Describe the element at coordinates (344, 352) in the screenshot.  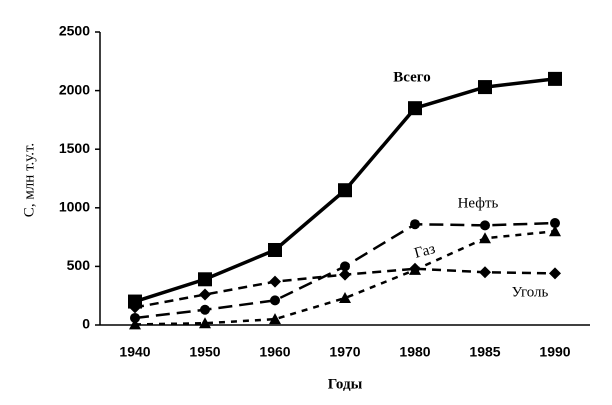
I see `x-tick-label: 1970` at that location.